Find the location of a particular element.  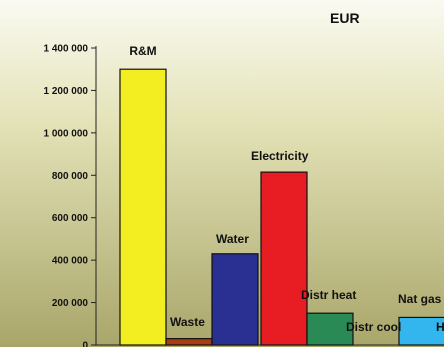

bar-nat-gas is located at coordinates (421, 331).